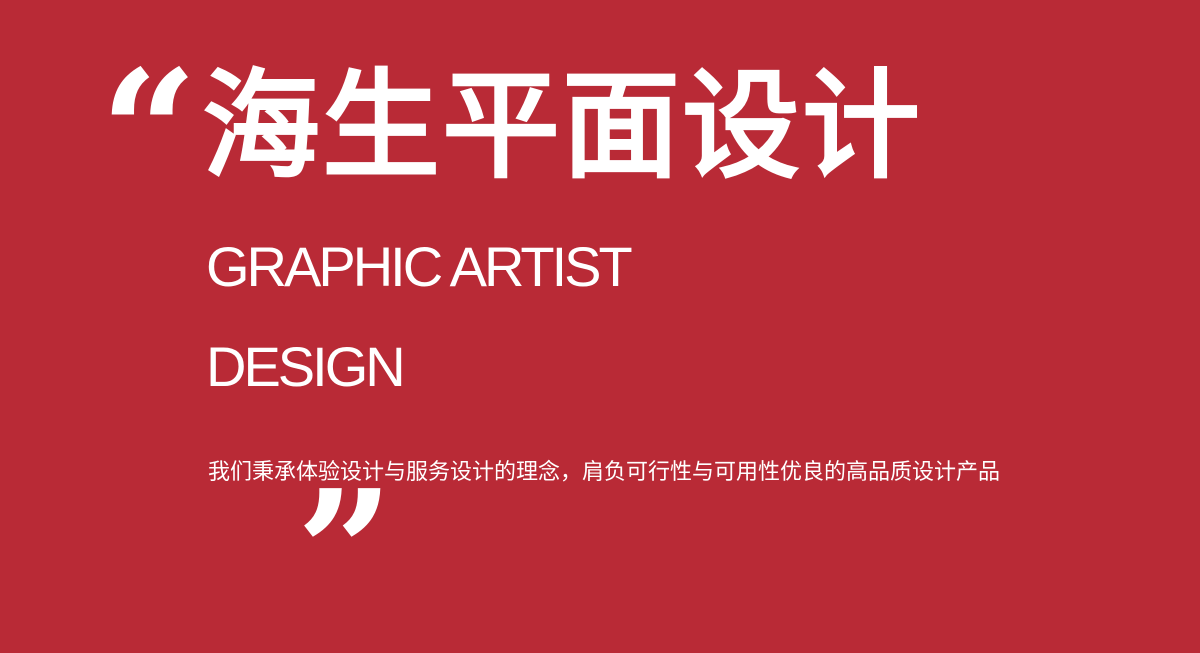 The height and width of the screenshot is (653, 1200). I want to click on description-text: 我们秉承体验设计与服务设计的理念，肩负可行性与可用性优良的高品质设计产品, so click(604, 472).